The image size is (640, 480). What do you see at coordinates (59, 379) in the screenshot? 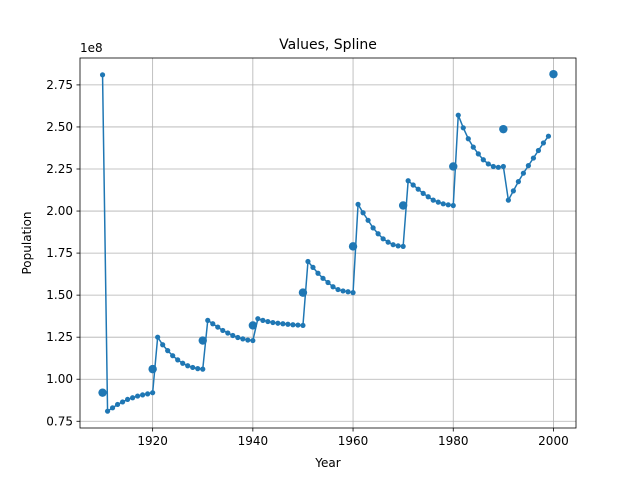
I see `y-tick-label: 1.00` at bounding box center [59, 379].